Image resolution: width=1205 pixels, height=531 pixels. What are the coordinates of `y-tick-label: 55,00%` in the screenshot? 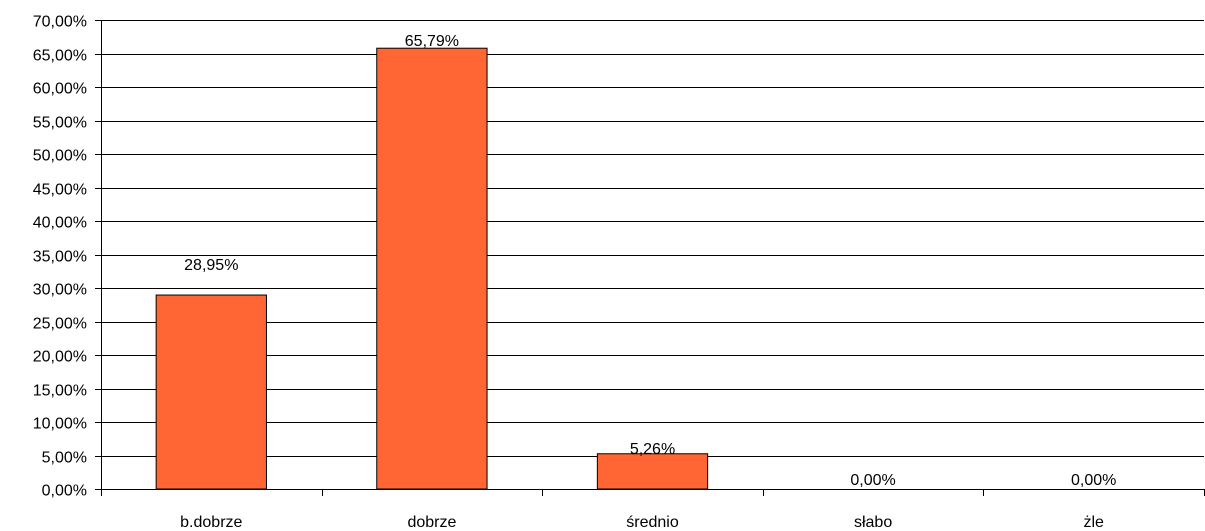 It's located at (60, 123).